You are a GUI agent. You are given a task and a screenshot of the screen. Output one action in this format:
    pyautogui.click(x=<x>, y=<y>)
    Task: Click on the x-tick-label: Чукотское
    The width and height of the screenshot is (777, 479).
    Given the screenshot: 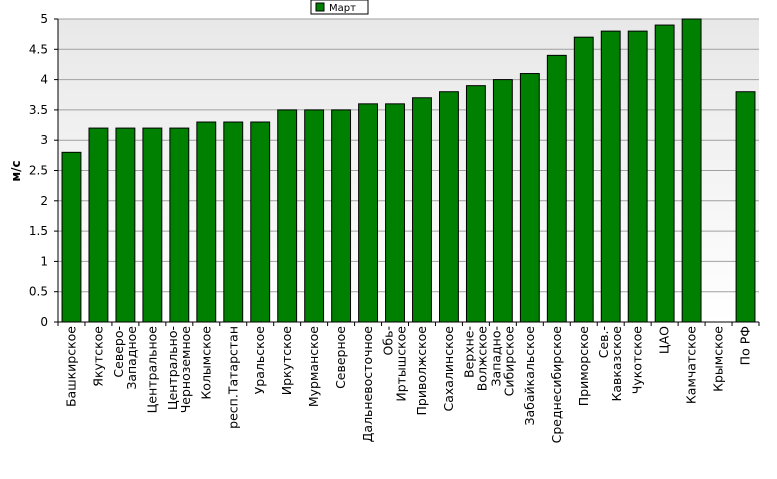 What is the action you would take?
    pyautogui.click(x=637, y=360)
    